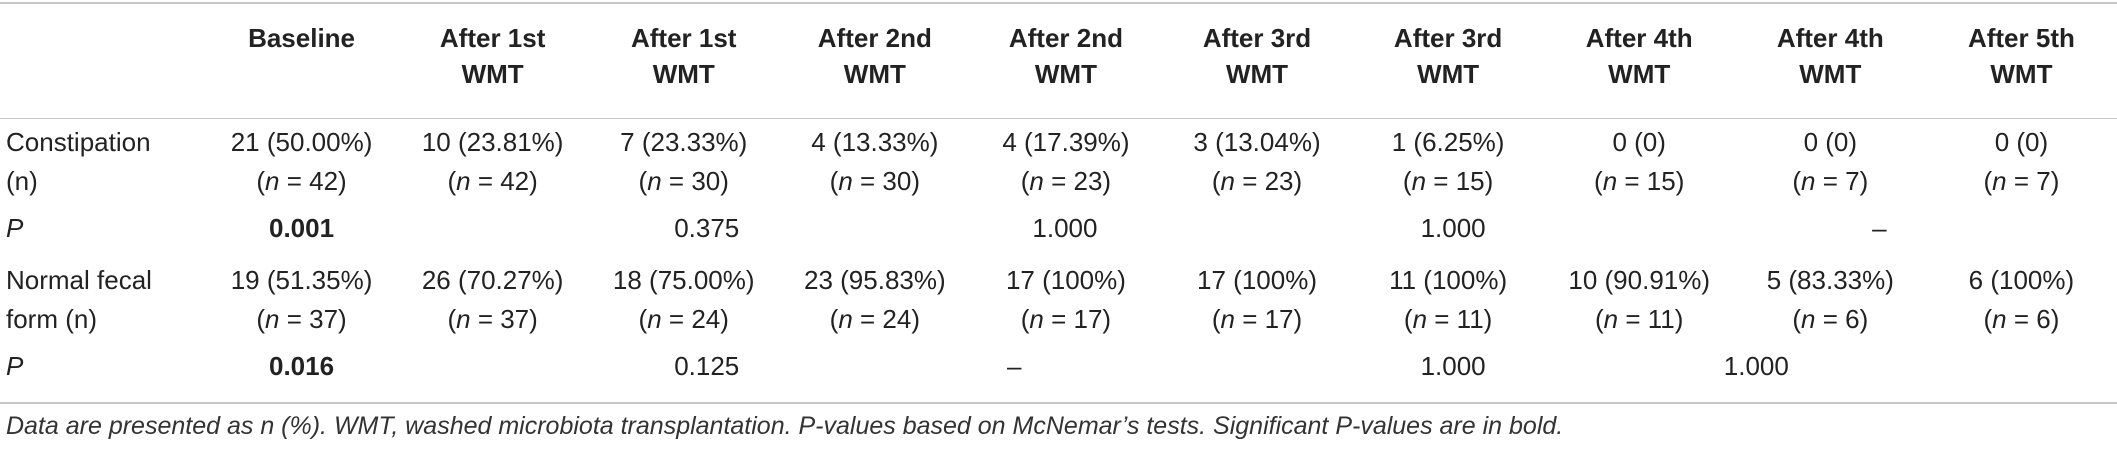  I want to click on table-cell: 1 (6.25%) (n = 15), so click(1448, 161).